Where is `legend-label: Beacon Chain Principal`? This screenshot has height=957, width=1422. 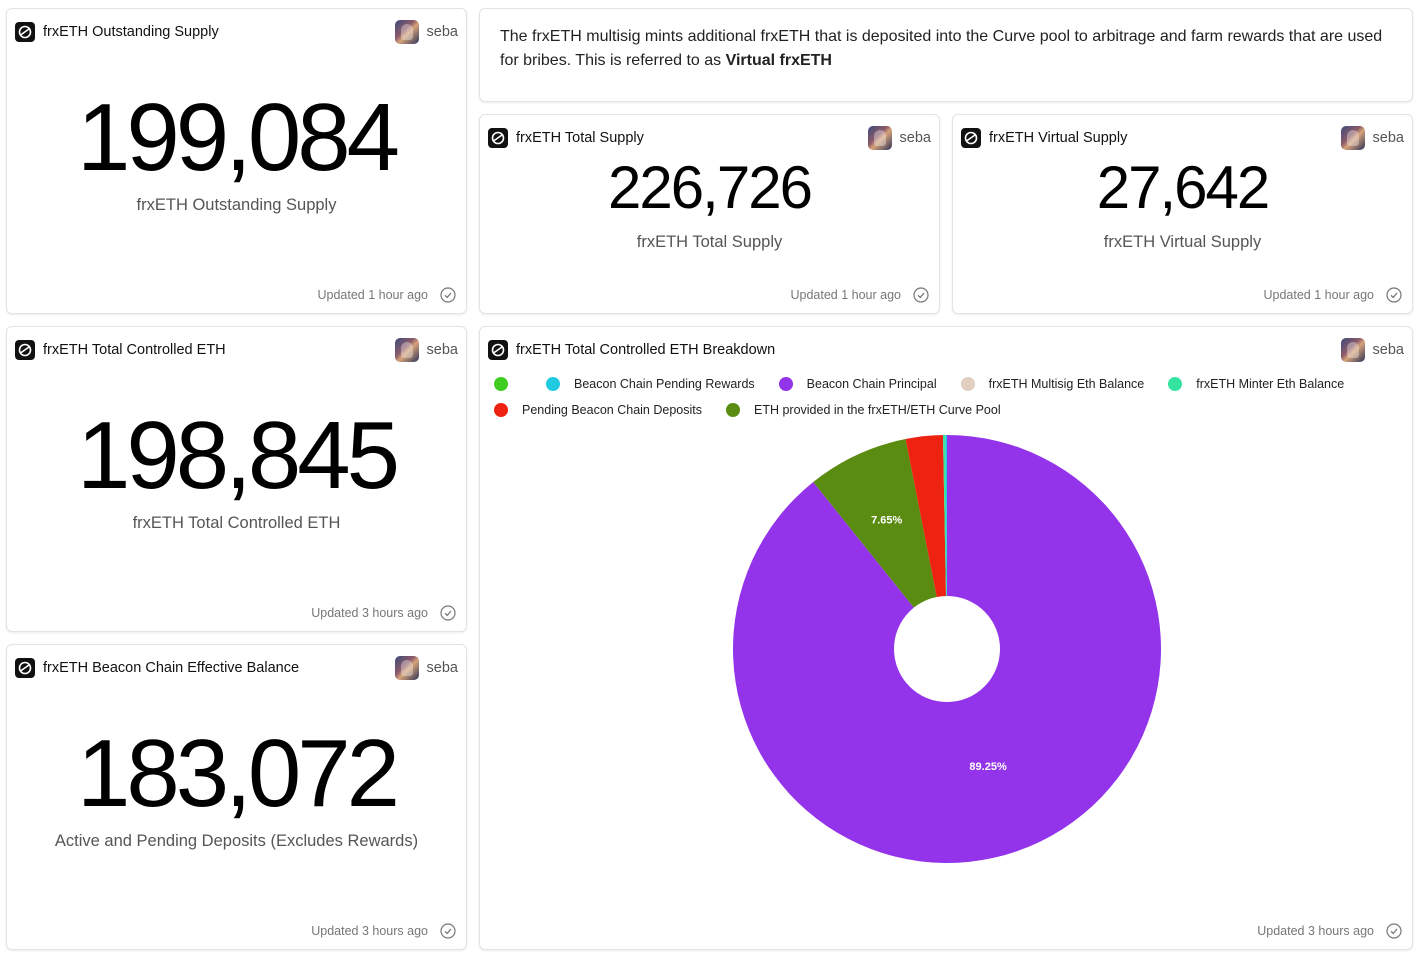
legend-label: Beacon Chain Principal is located at coordinates (871, 384).